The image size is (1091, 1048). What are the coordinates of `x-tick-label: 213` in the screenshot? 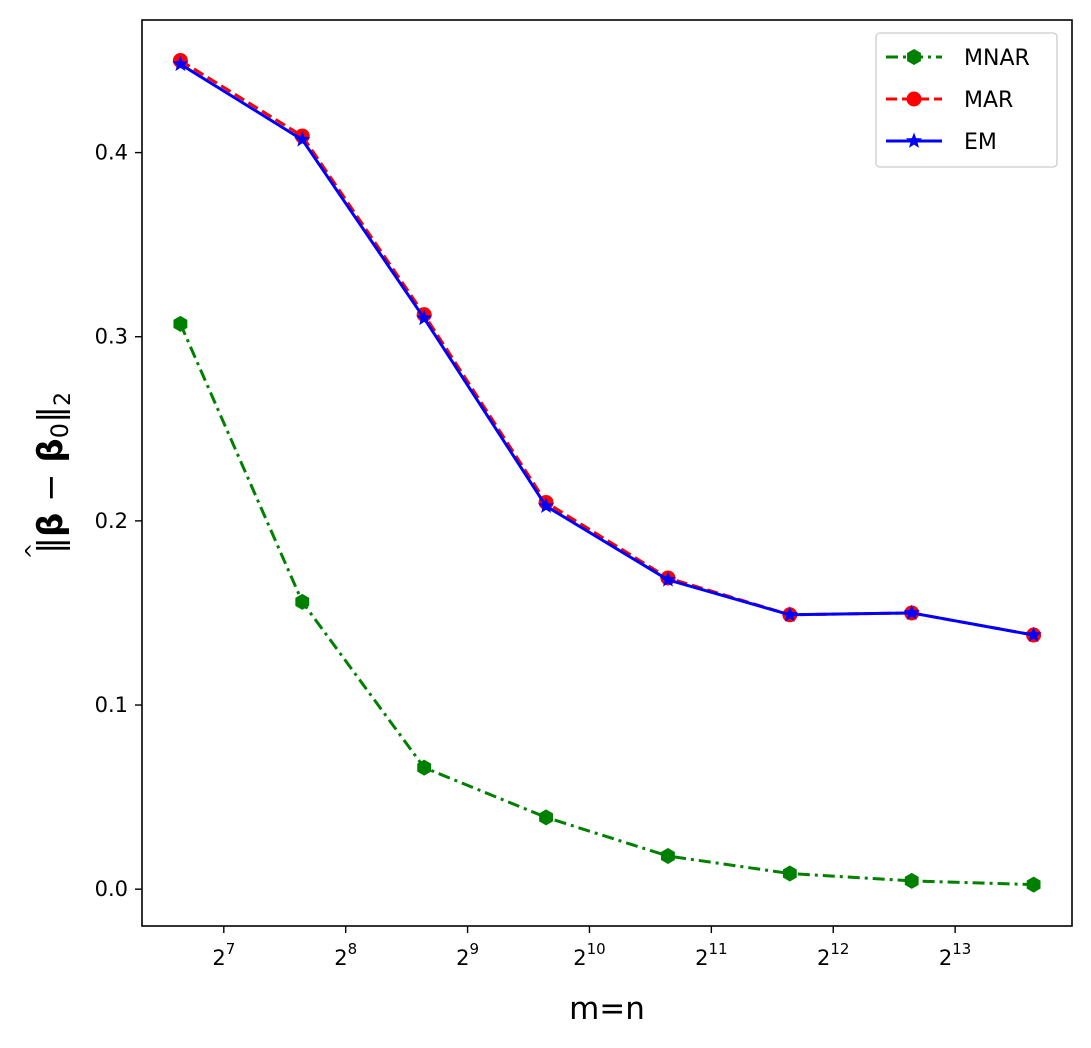 It's located at (955, 955).